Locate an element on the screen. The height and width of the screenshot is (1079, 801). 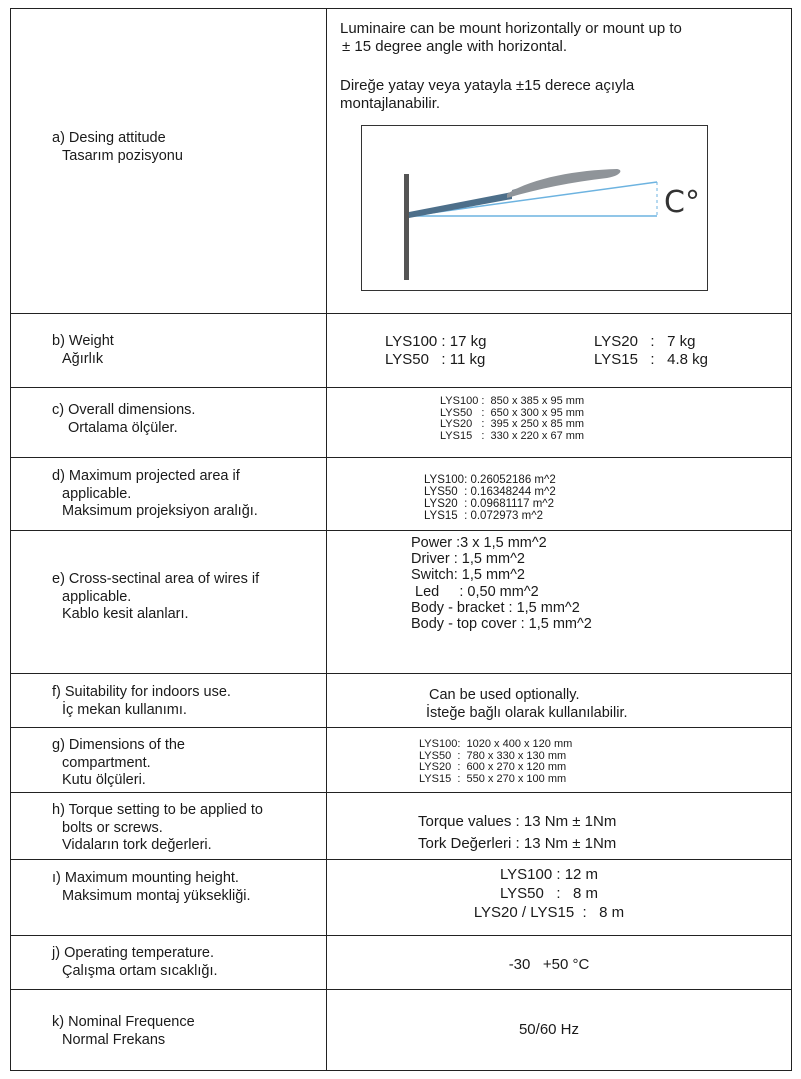
row-c-value: LYS20 : 395 x 250 x 85 mm is located at coordinates (512, 424).